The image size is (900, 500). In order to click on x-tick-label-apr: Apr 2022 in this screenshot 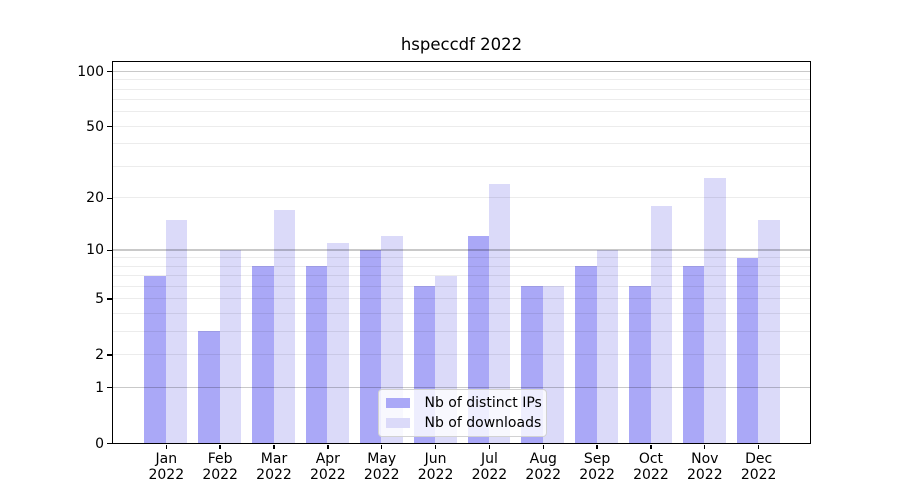, I will do `click(328, 467)`.